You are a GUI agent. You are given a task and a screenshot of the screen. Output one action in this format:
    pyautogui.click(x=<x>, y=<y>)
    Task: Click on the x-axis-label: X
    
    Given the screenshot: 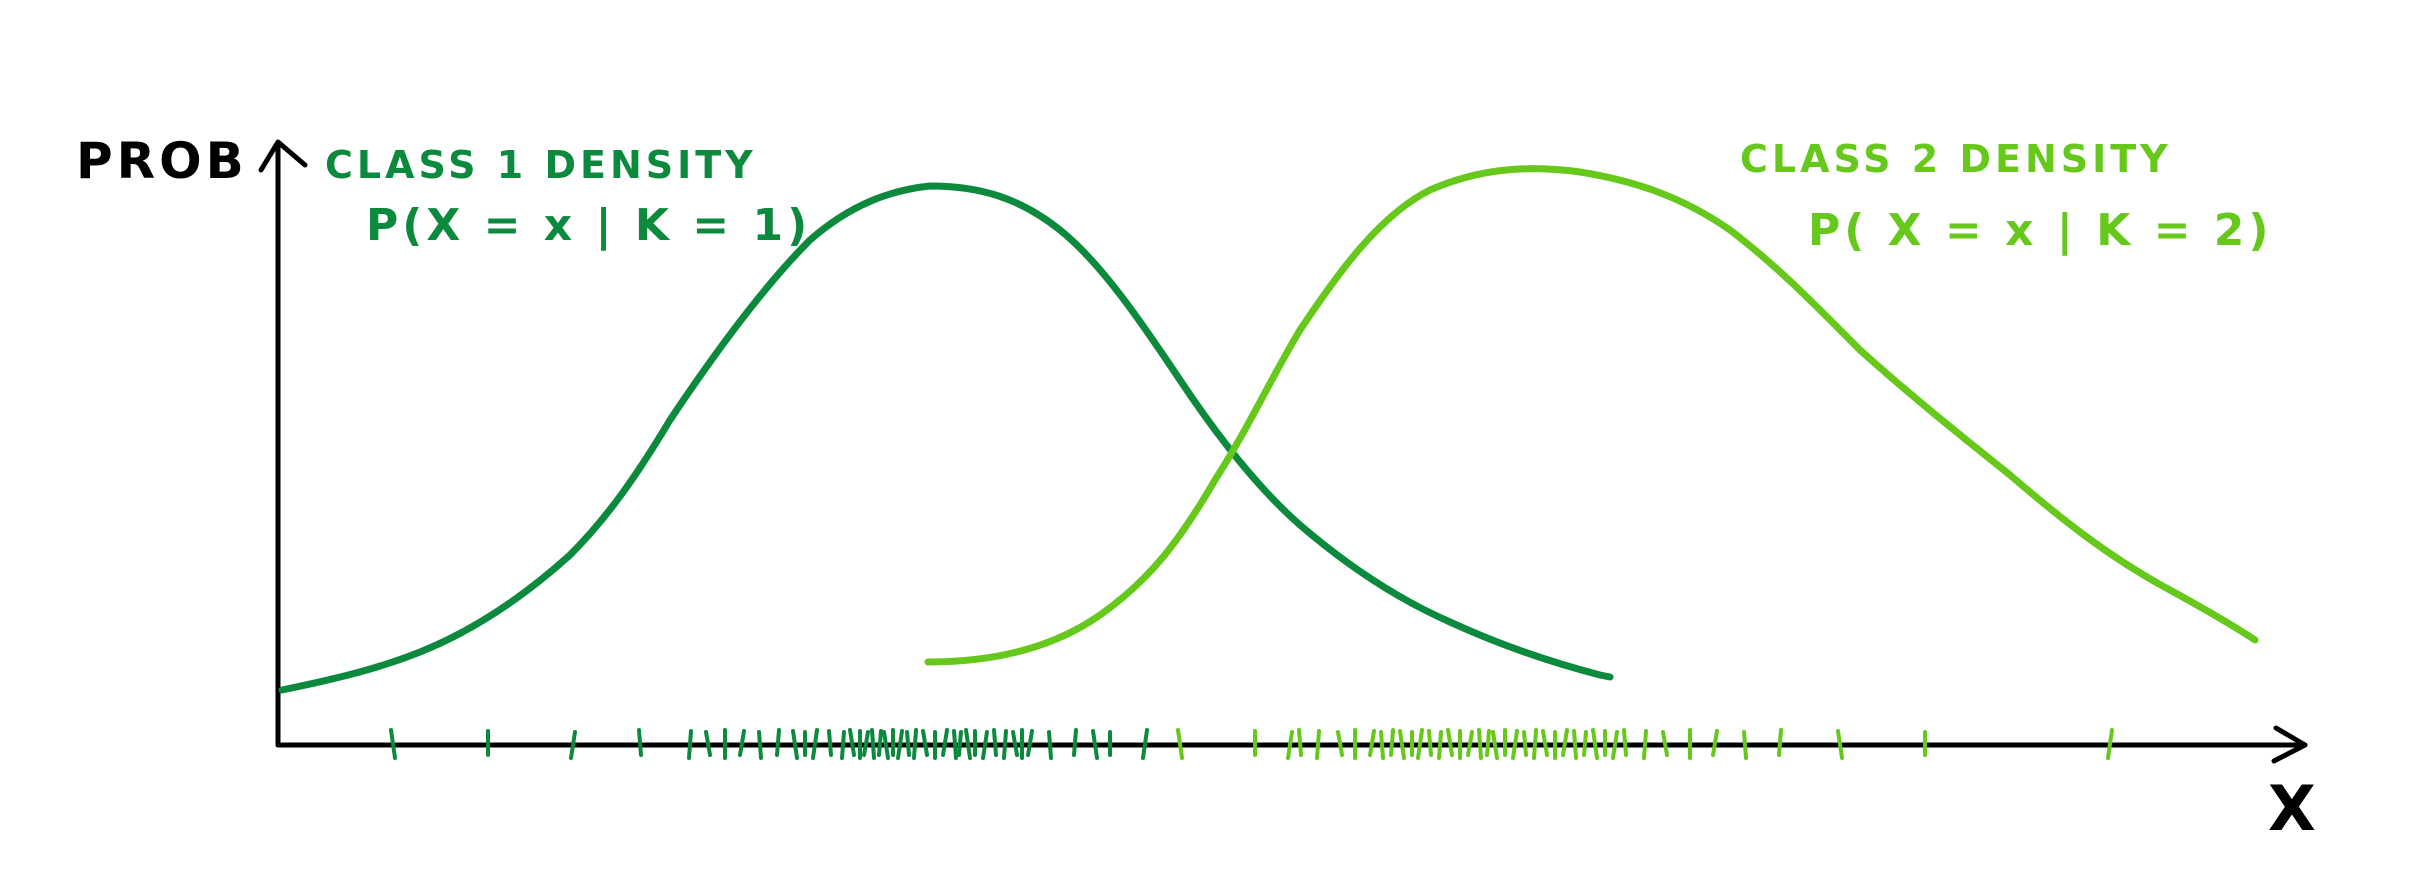 What is the action you would take?
    pyautogui.click(x=2294, y=808)
    